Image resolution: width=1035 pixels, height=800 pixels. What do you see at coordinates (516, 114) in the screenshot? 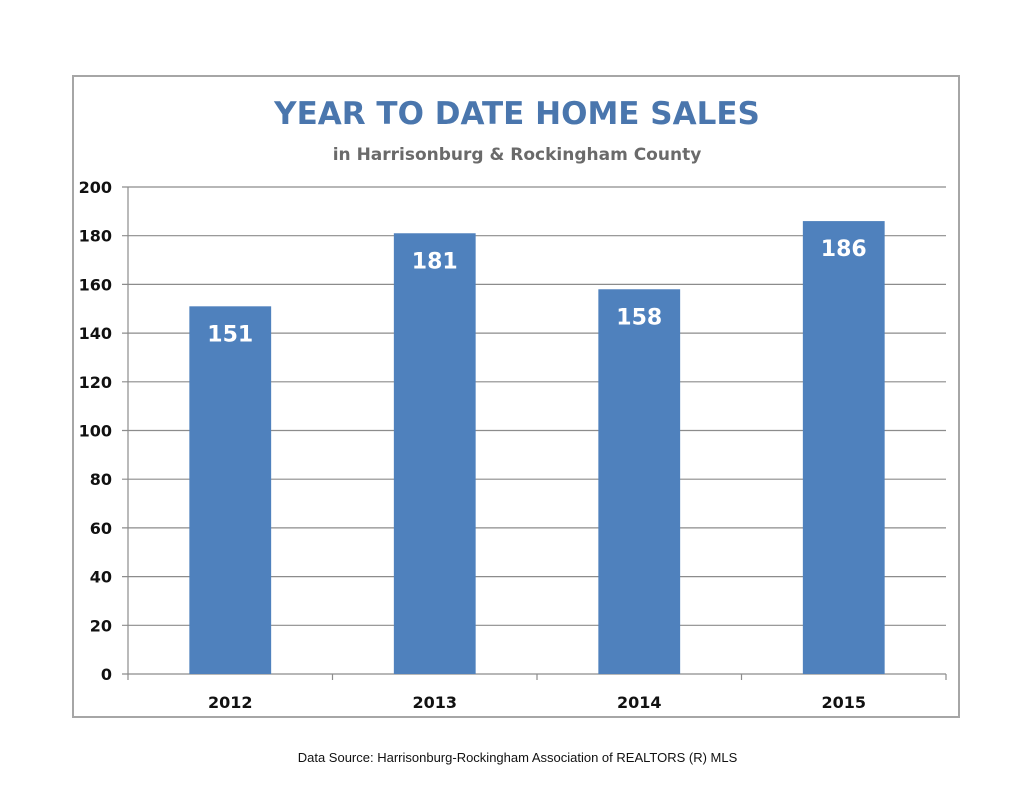
I see `chart-title: YEAR TO DATE HOME SALES` at bounding box center [516, 114].